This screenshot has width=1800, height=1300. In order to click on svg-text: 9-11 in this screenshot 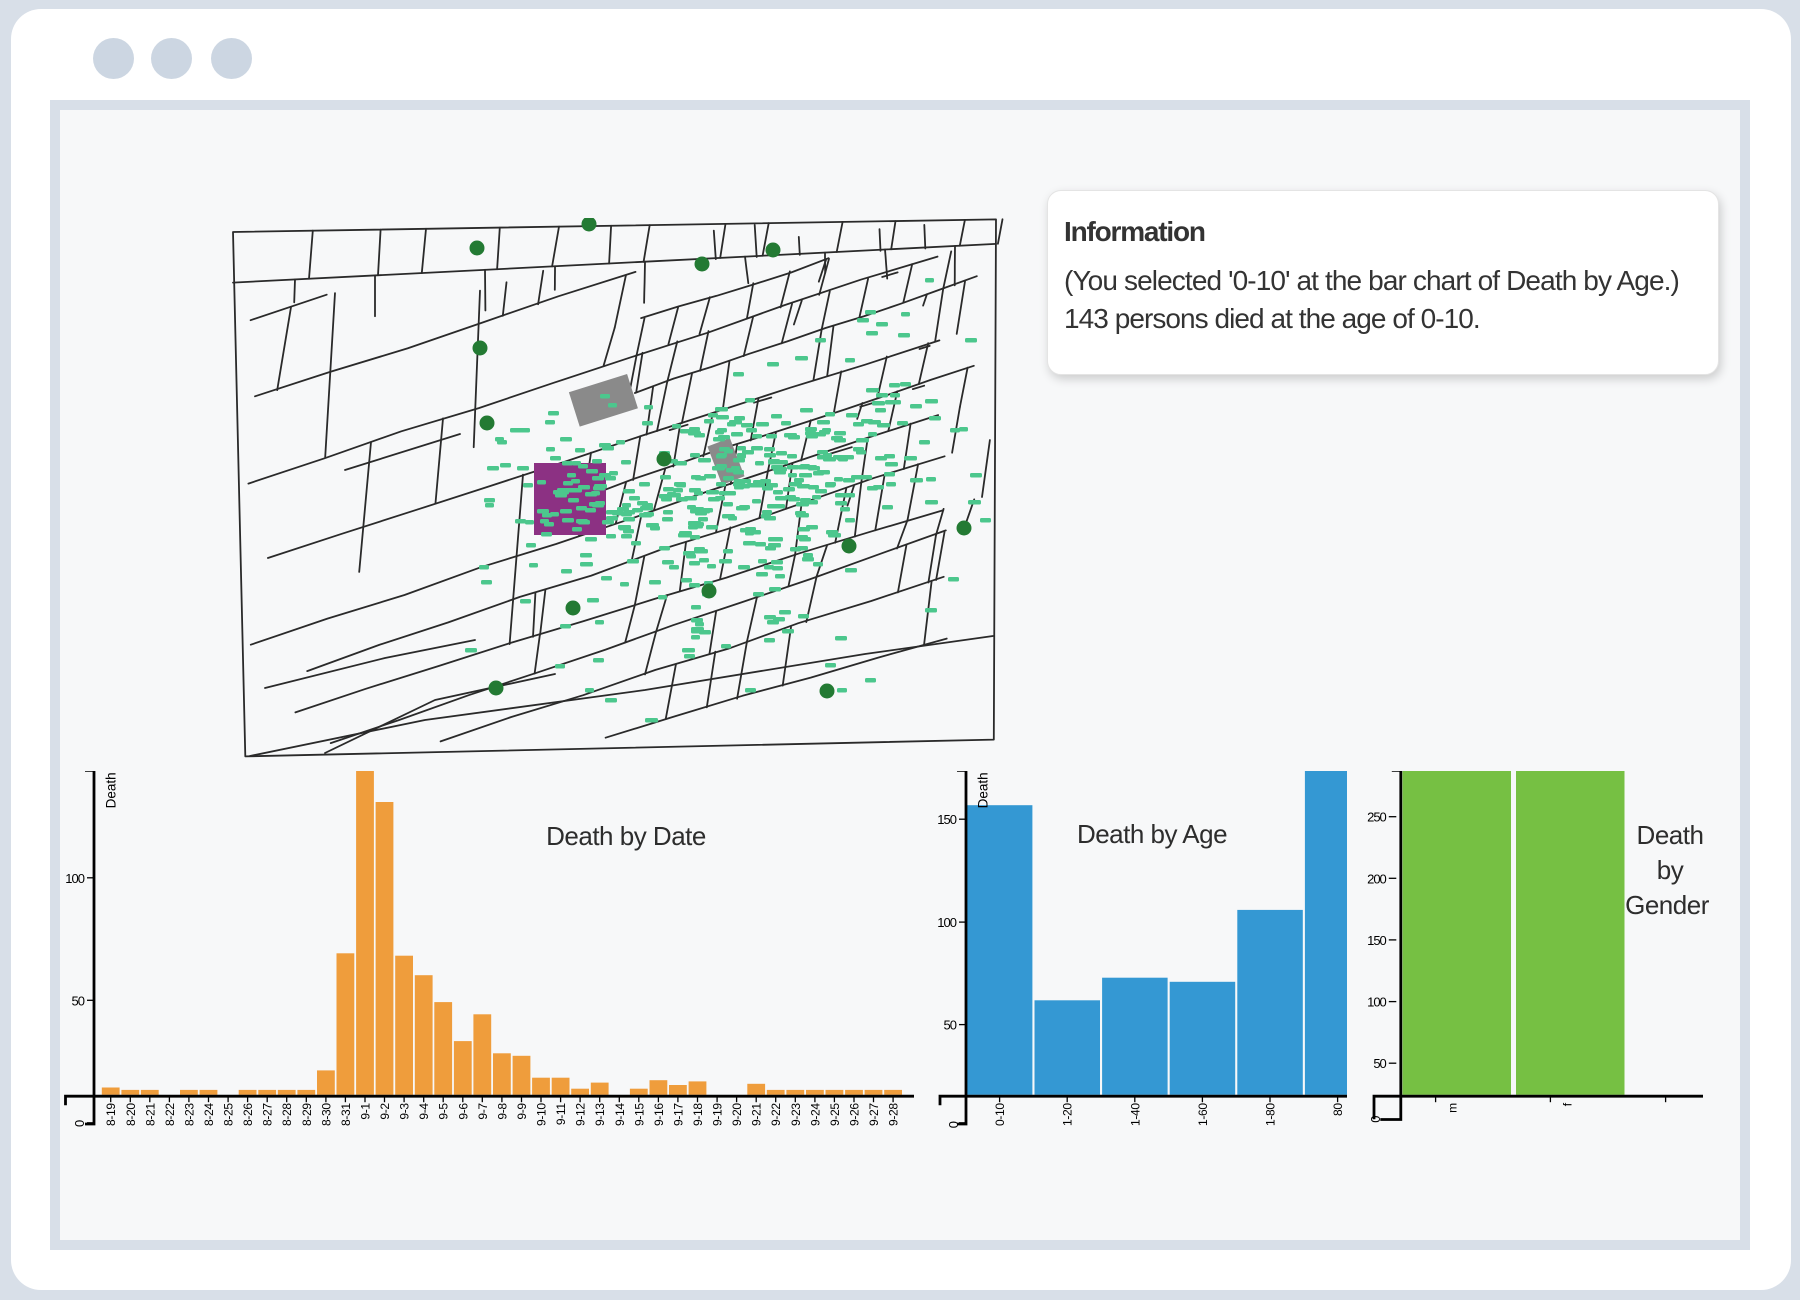, I will do `click(561, 1114)`.